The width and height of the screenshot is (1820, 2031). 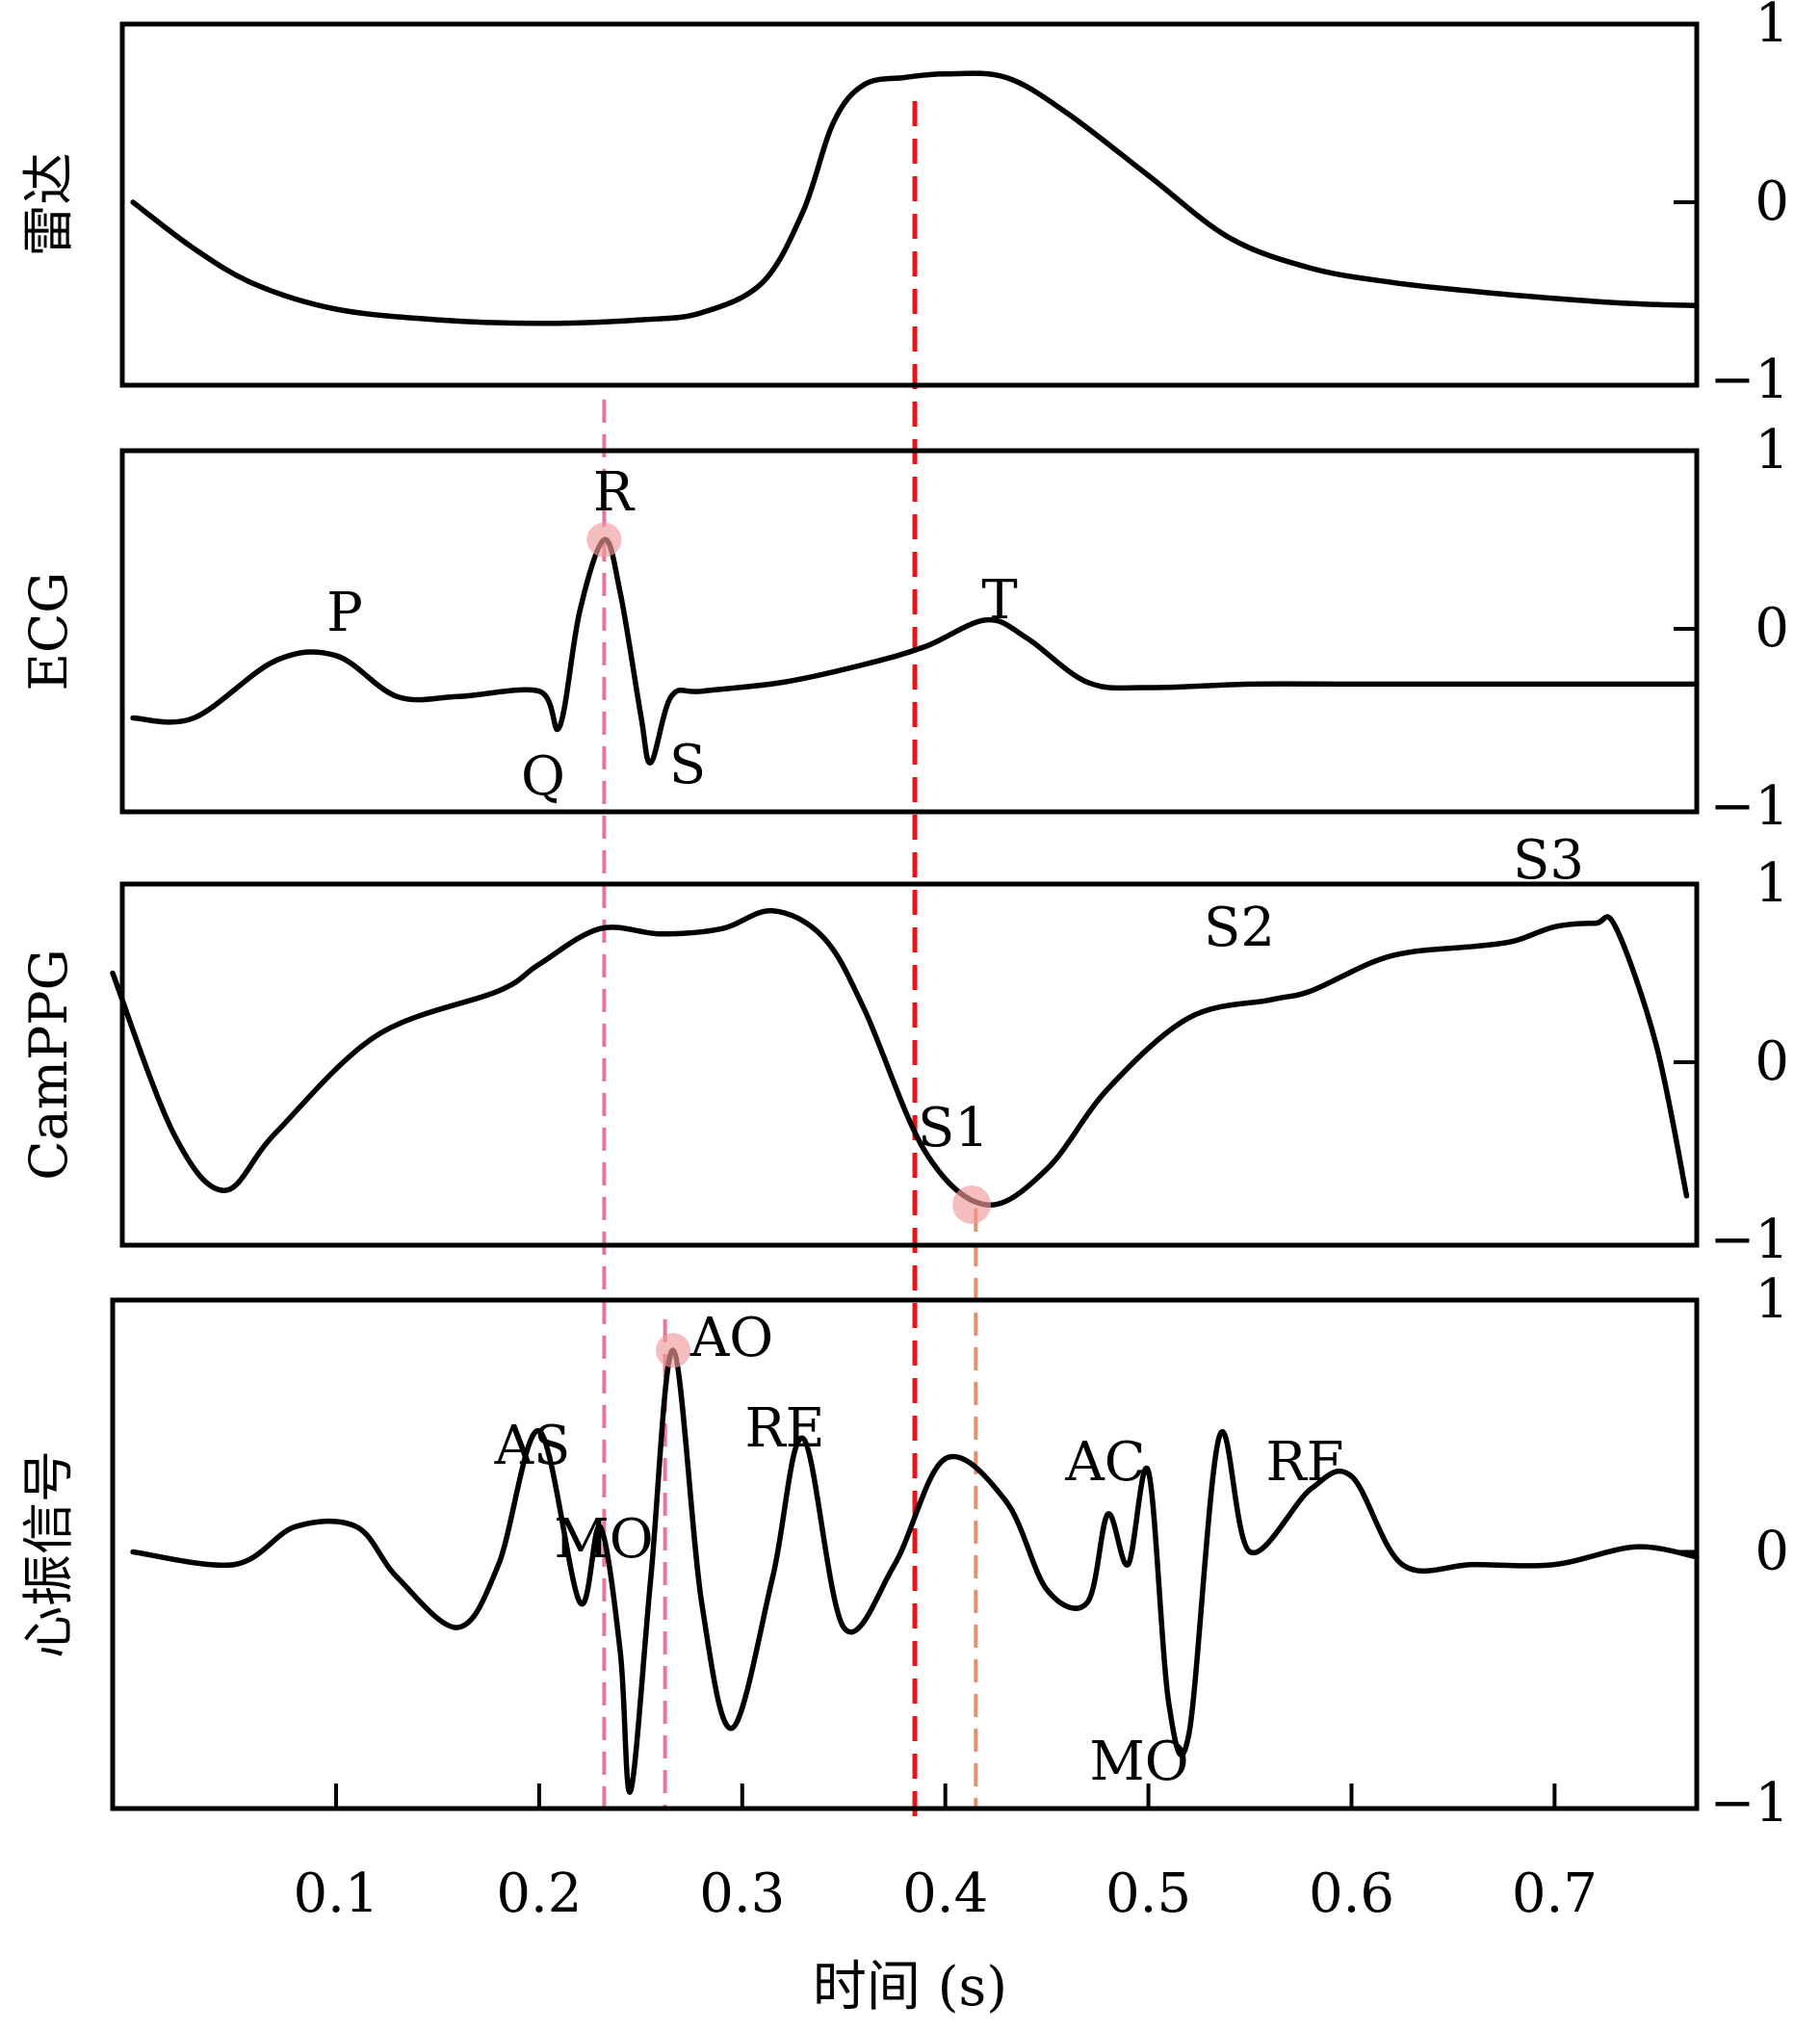 What do you see at coordinates (1351, 1893) in the screenshot?
I see `x-tick-label: 0.6` at bounding box center [1351, 1893].